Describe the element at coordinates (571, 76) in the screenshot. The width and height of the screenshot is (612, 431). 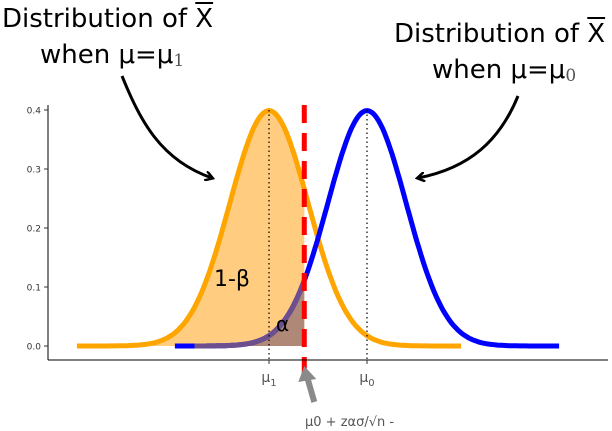
I see `right-title-sub: 0` at that location.